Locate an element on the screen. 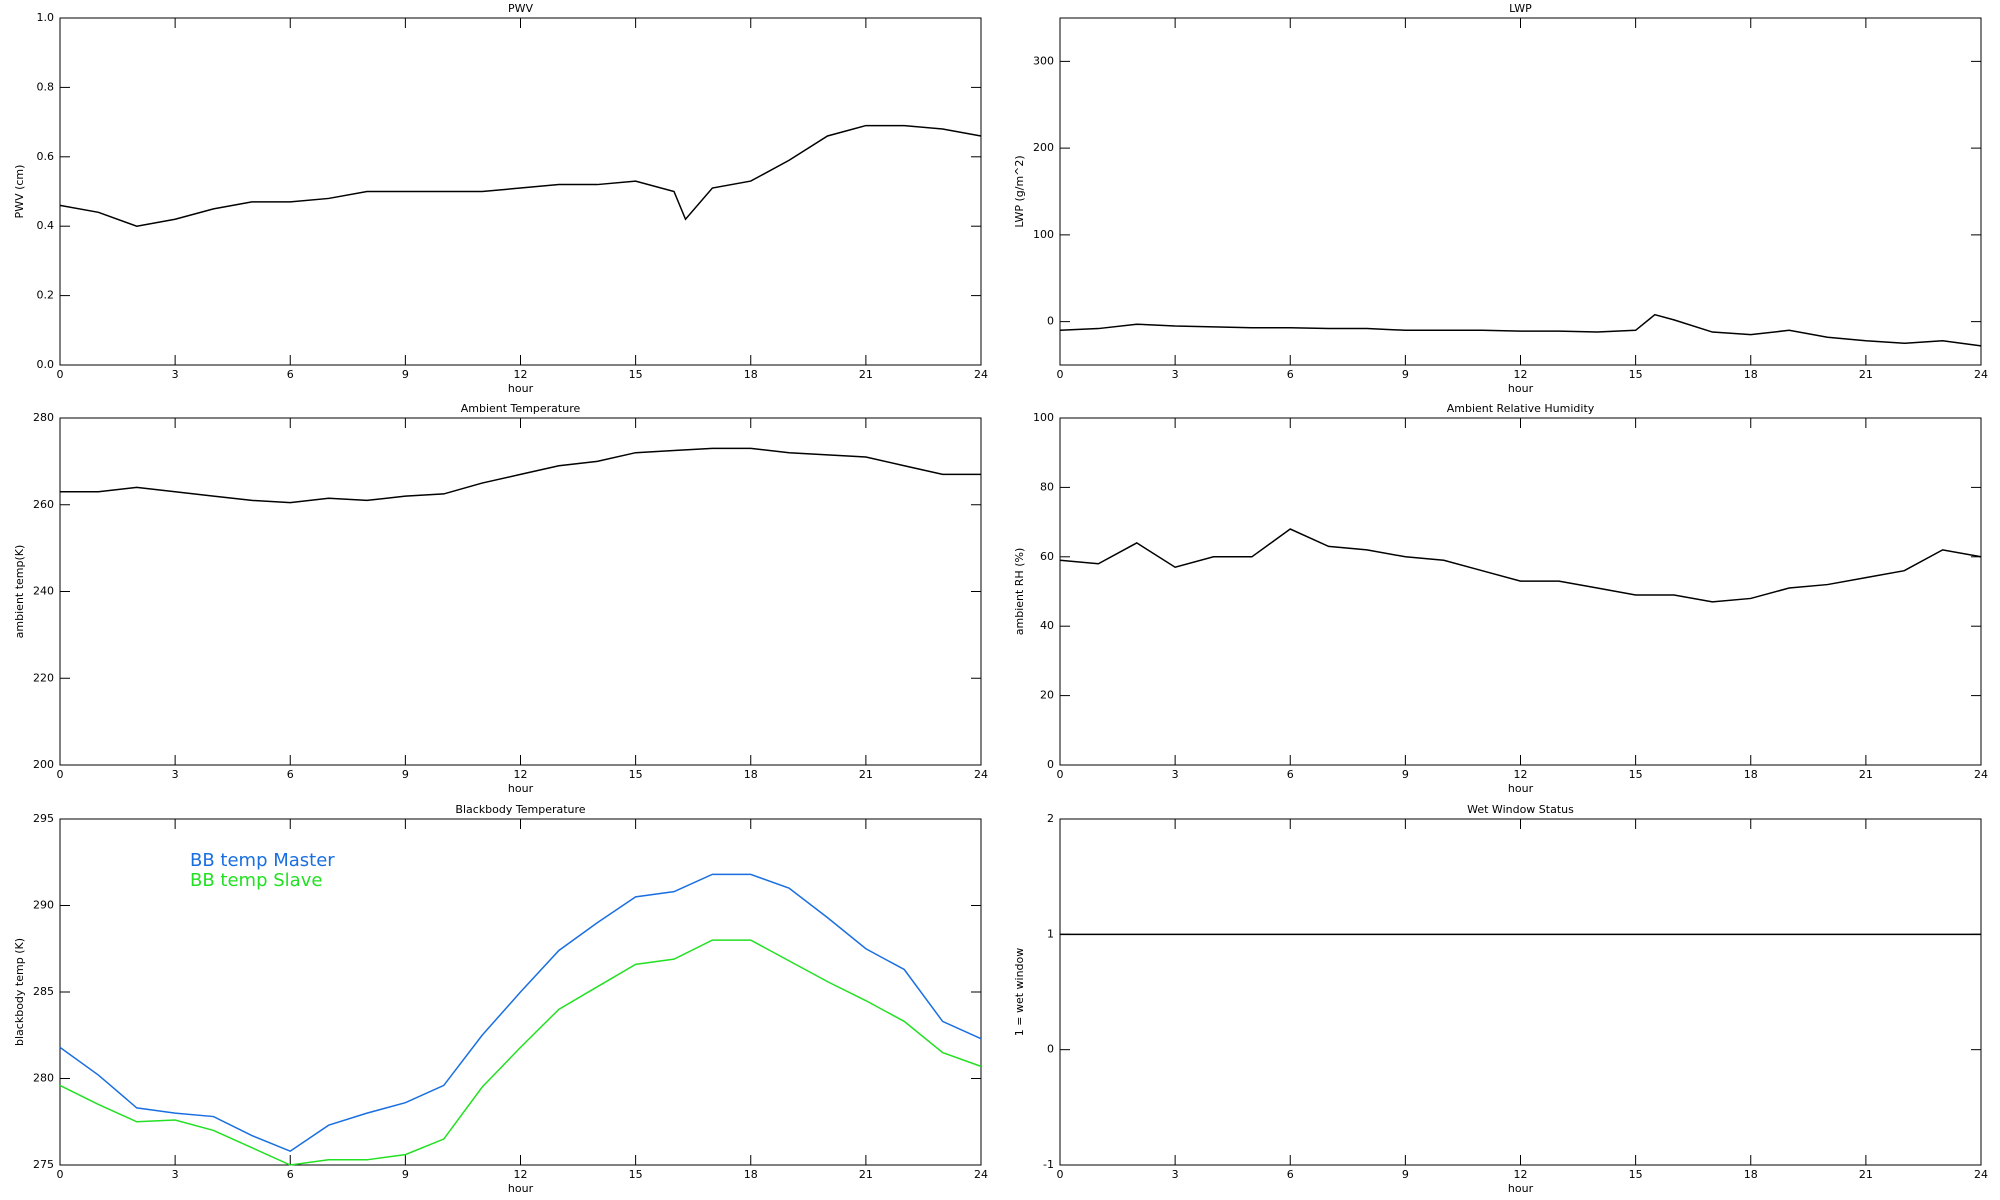 This screenshot has height=1200, width=2000. y-tick-label: 40 is located at coordinates (1047, 625).